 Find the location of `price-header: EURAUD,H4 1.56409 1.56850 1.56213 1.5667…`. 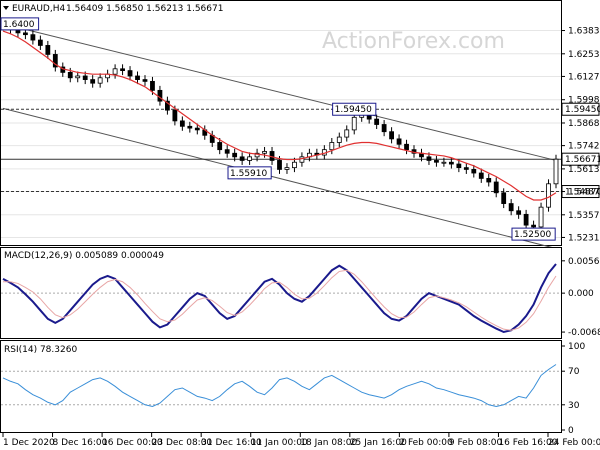

price-header: EURAUD,H4 1.56409 1.56850 1.56213 1.5667… is located at coordinates (113, 9).